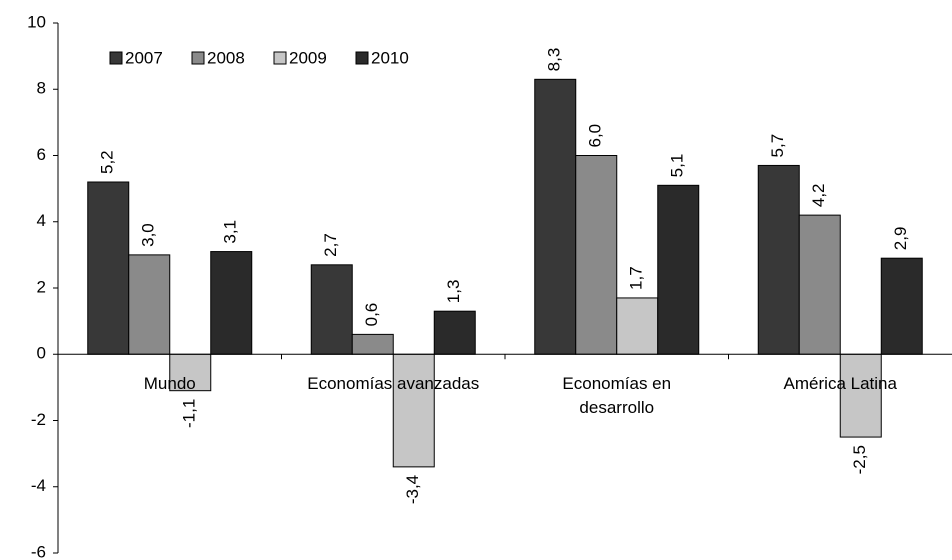 Image resolution: width=952 pixels, height=560 pixels. I want to click on value-label: 5,2, so click(107, 162).